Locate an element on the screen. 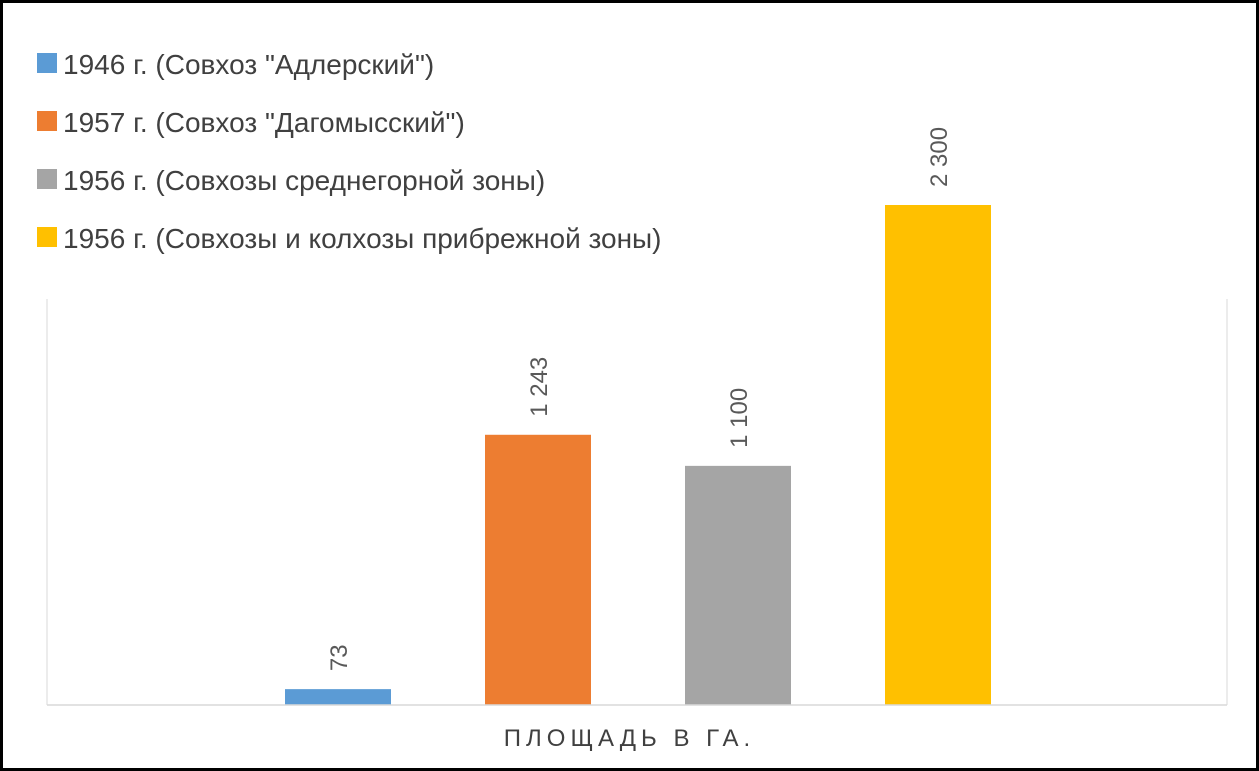 The image size is (1259, 771). legend-item: 1957 г. (Совхоз "Дагомысский") is located at coordinates (349, 136).